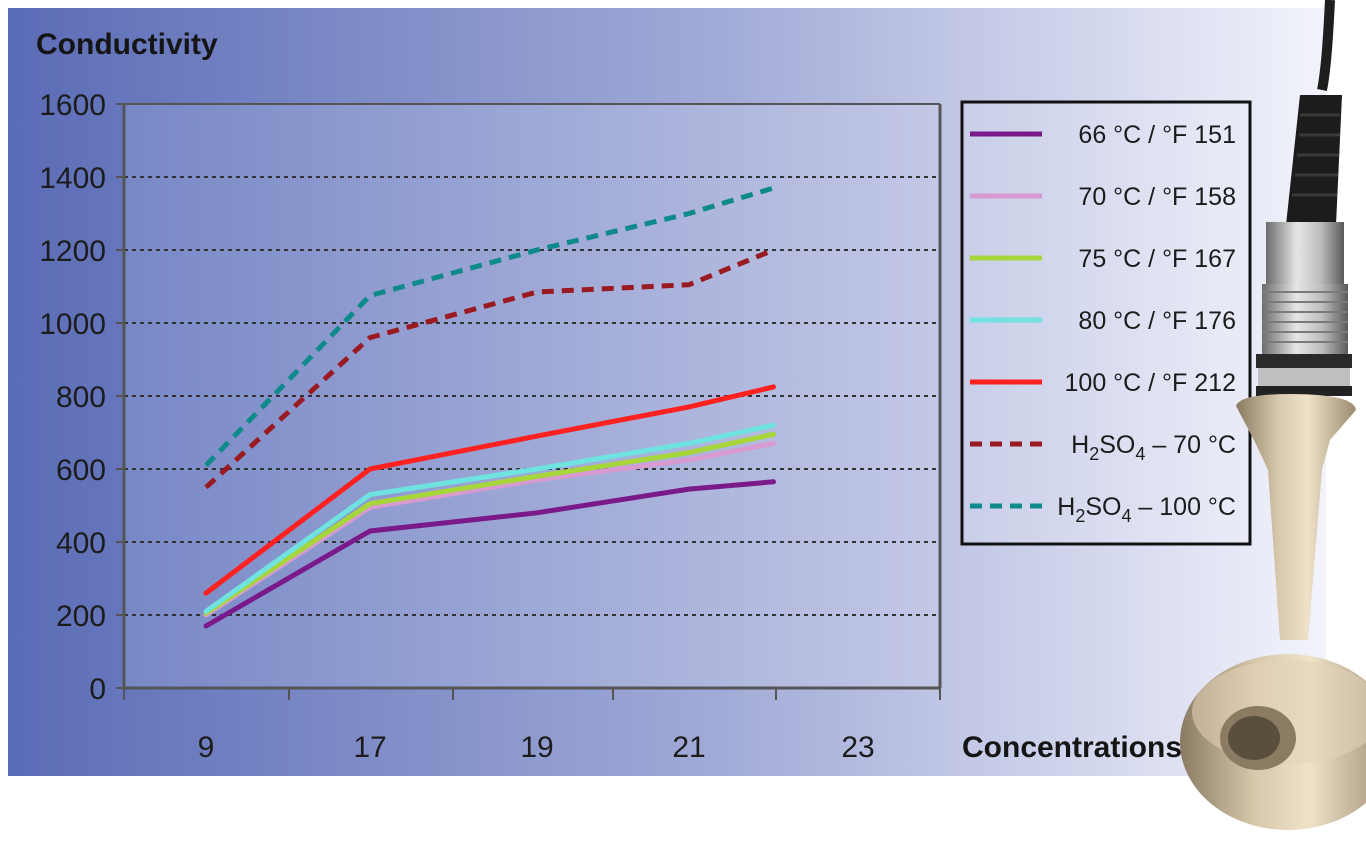 This screenshot has width=1366, height=843. What do you see at coordinates (536, 747) in the screenshot?
I see `x-tick-label: 19` at bounding box center [536, 747].